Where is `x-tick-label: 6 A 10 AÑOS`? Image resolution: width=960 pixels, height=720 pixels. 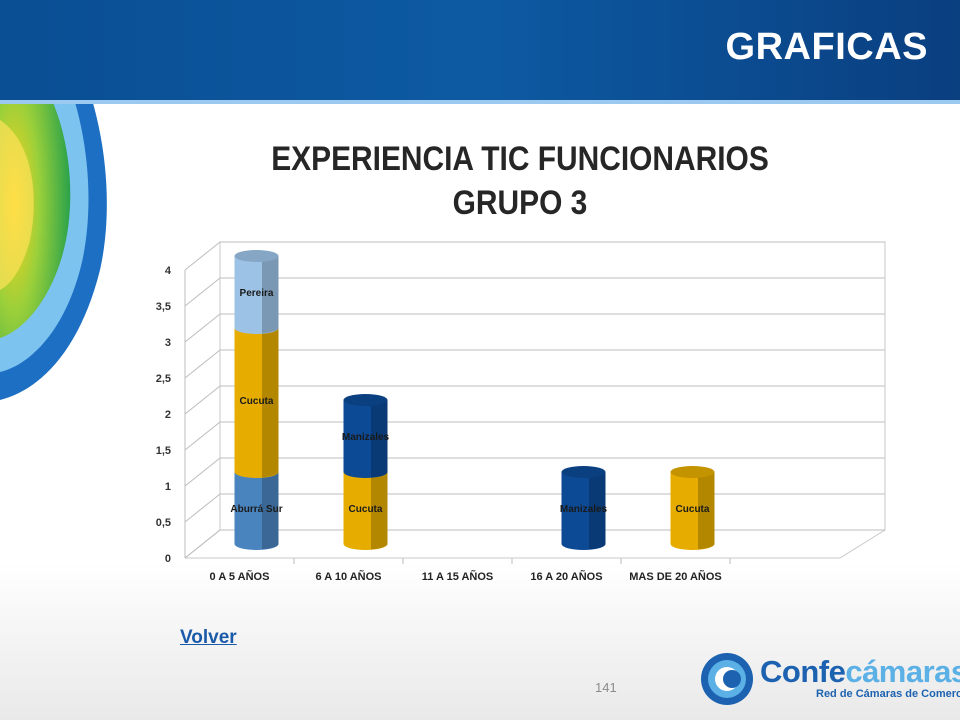 x-tick-label: 6 A 10 AÑOS is located at coordinates (348, 576).